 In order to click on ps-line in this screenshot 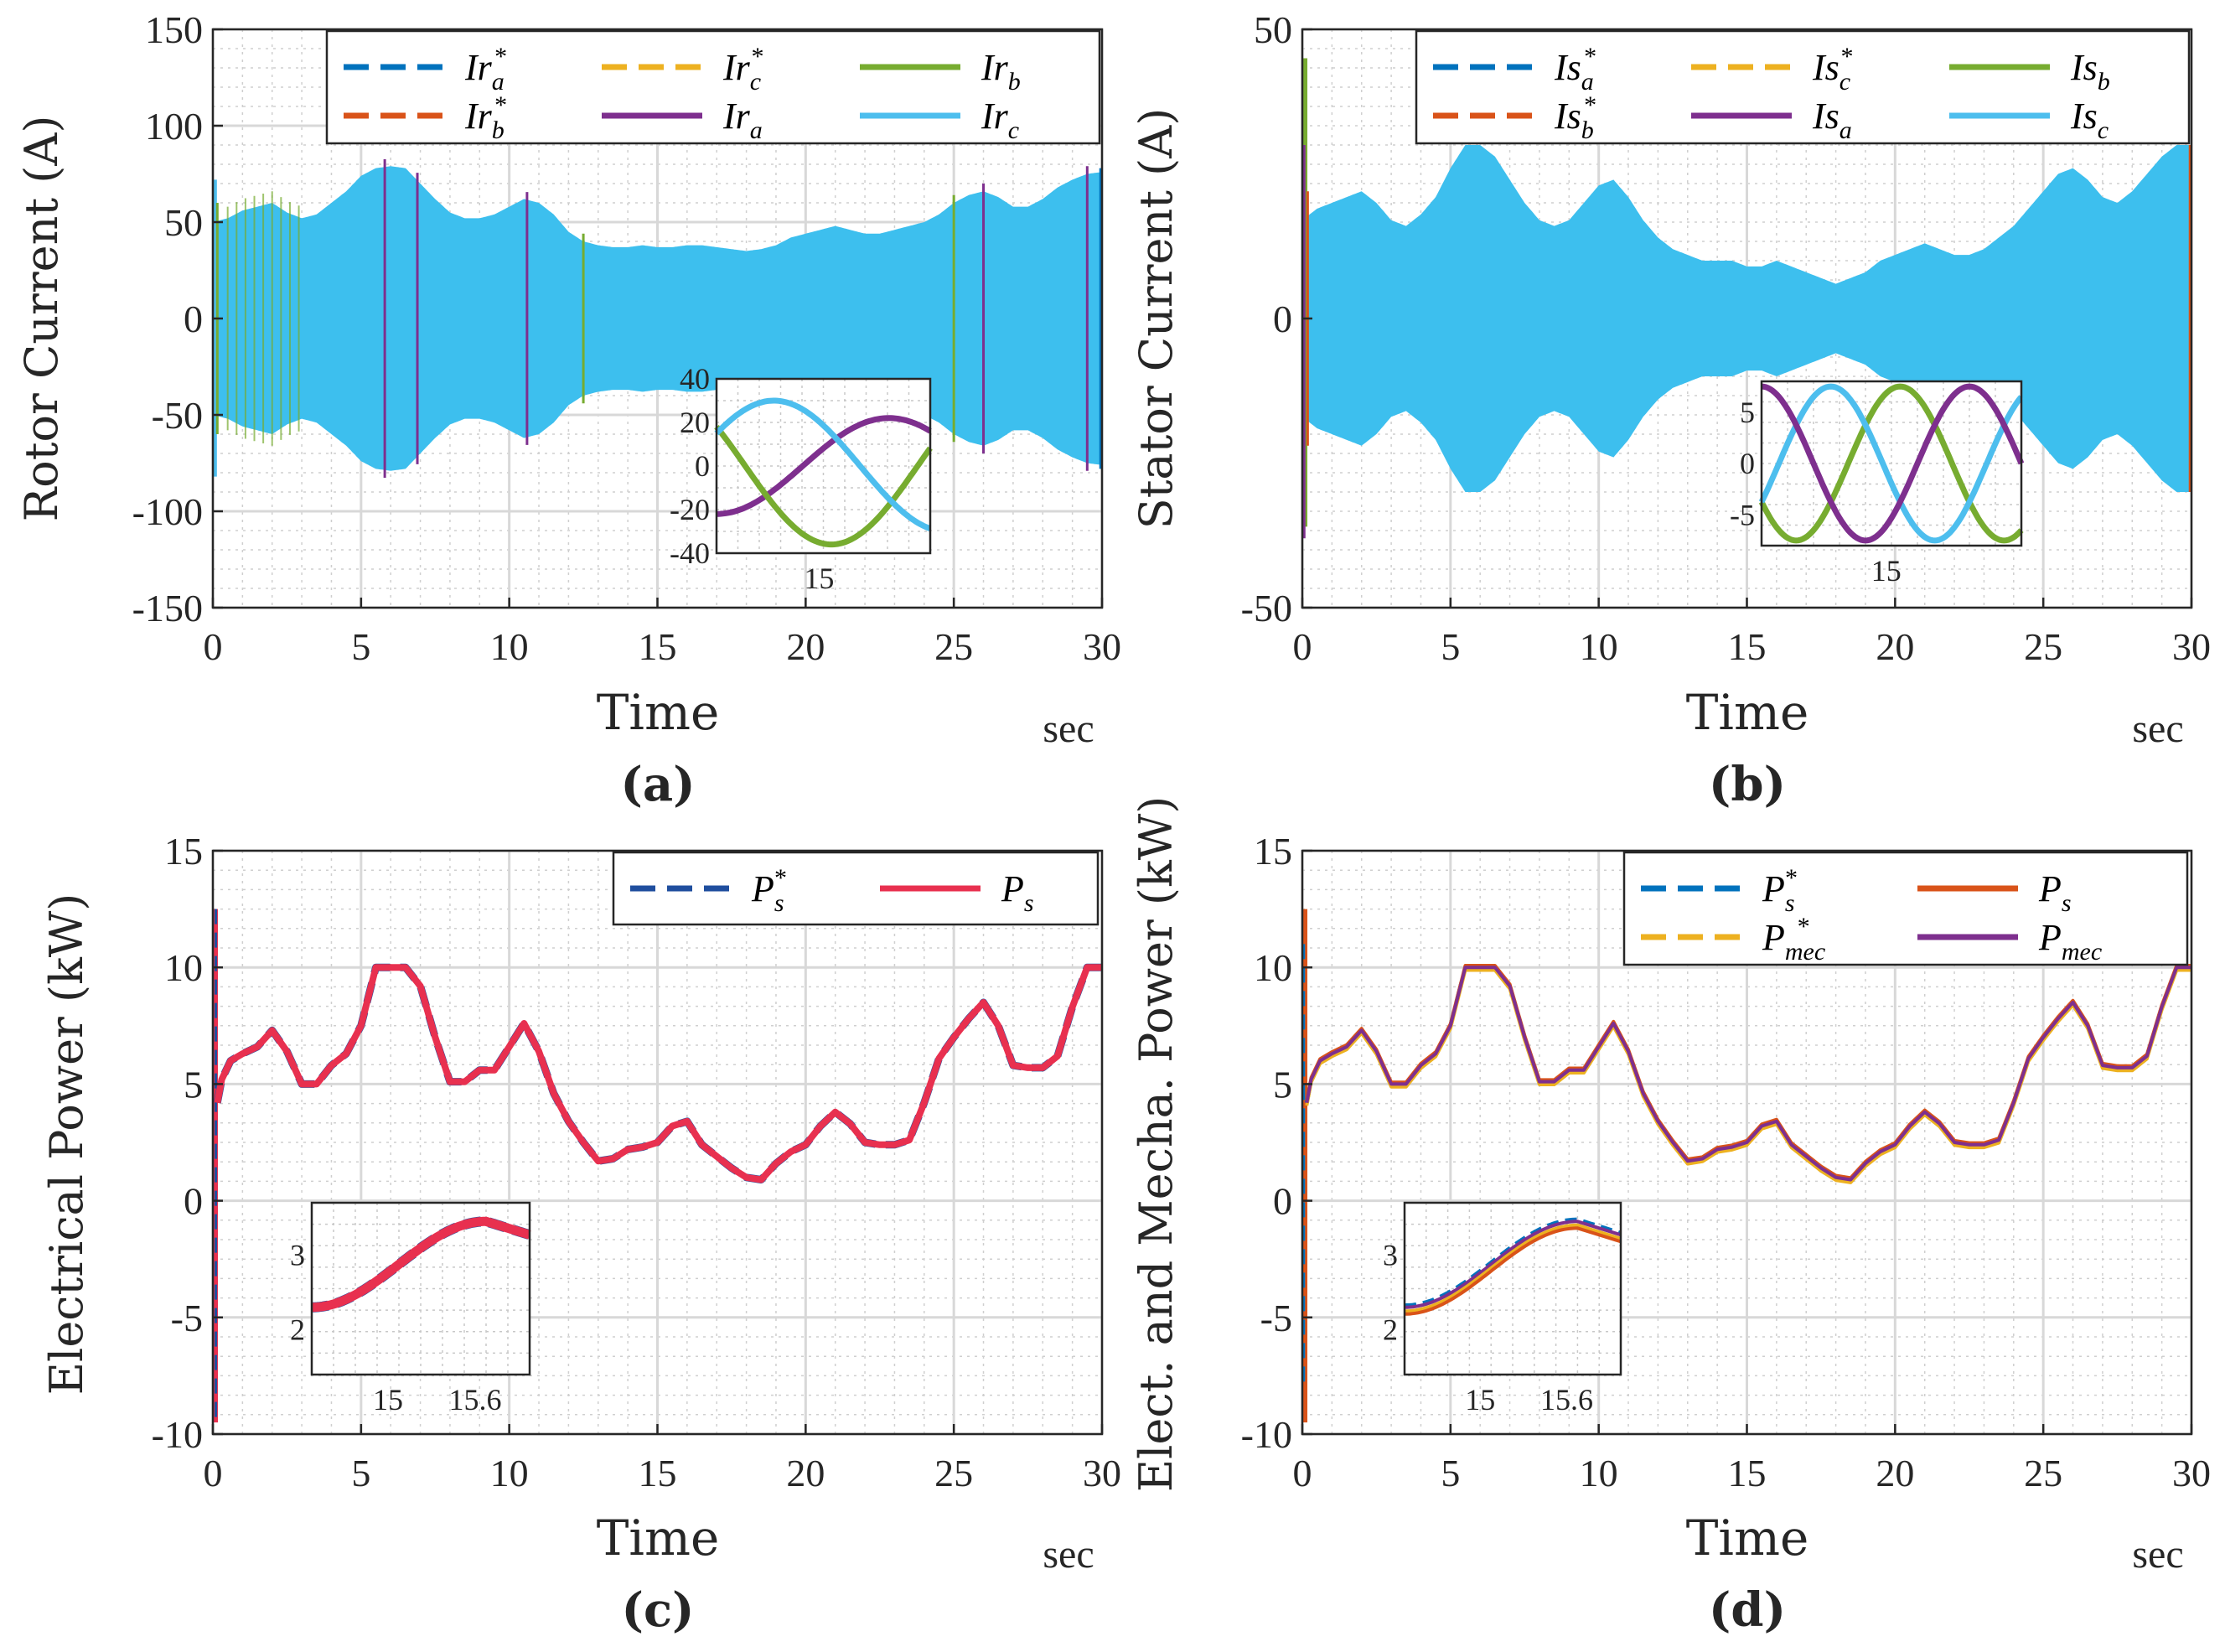, I will do `click(658, 1073)`.